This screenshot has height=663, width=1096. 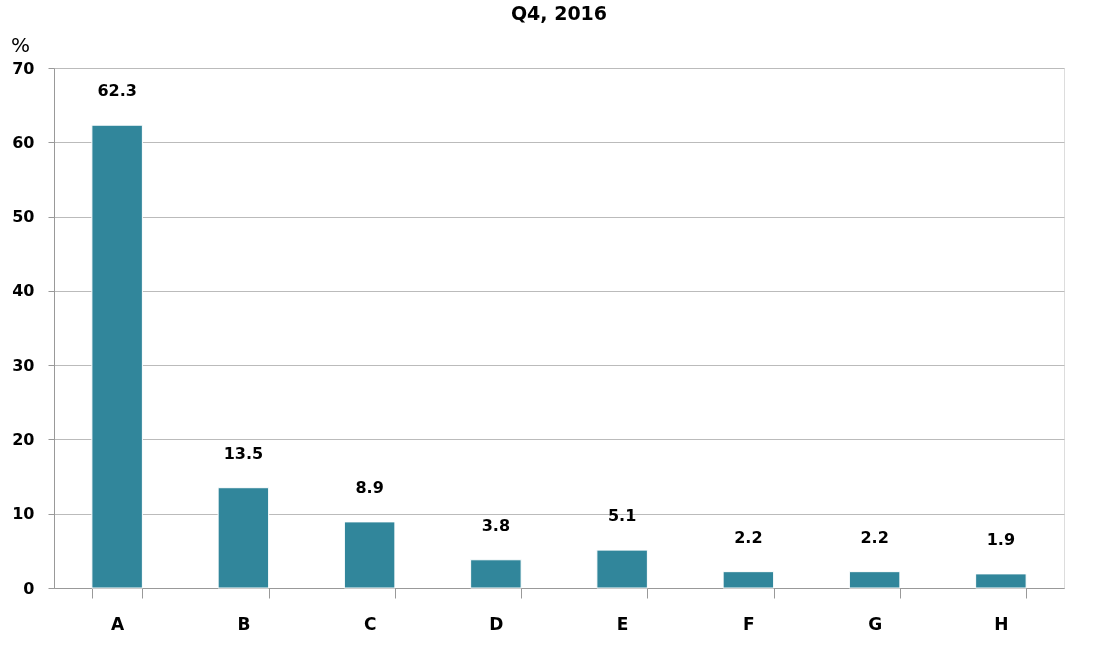 I want to click on y-tick-label: 0, so click(x=29, y=588).